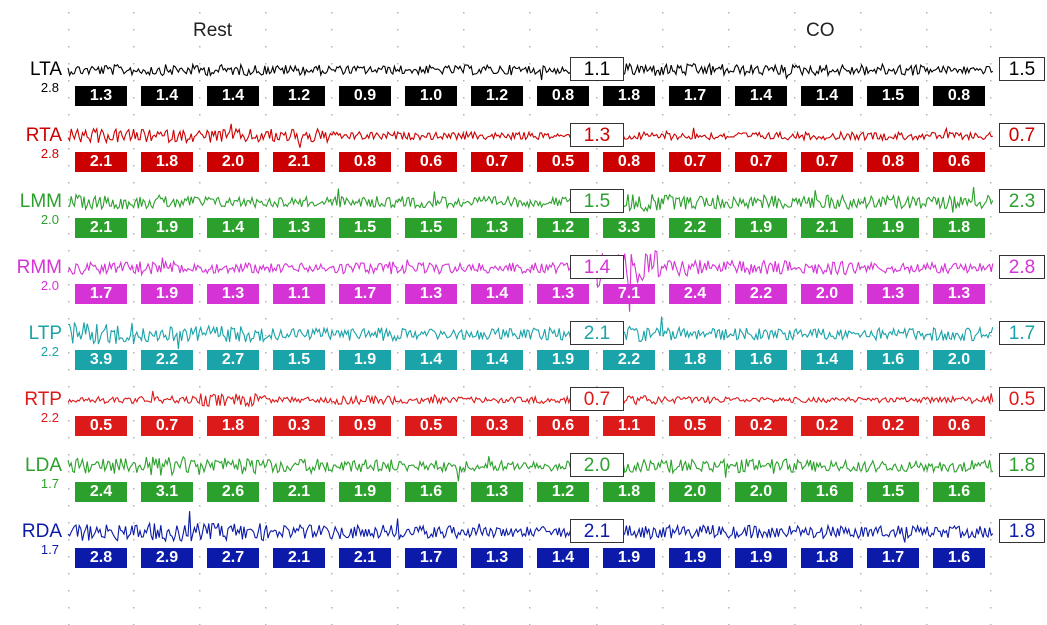  Describe the element at coordinates (530, 280) in the screenshot. I see `trace-rmm` at that location.